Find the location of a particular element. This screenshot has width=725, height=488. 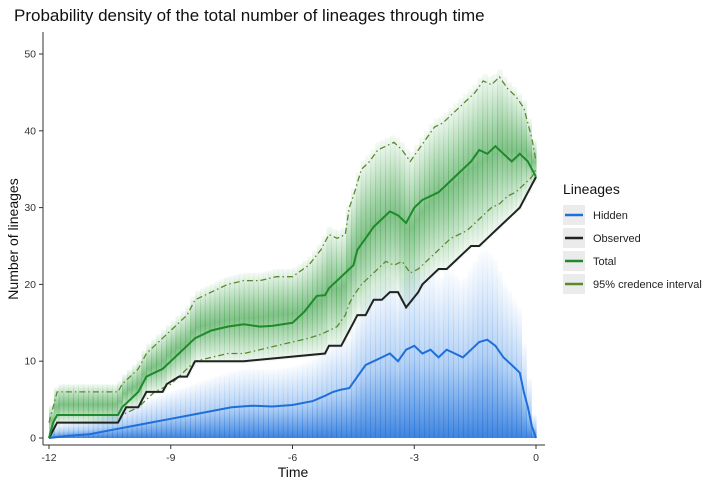

legend-entry-hidden: Hidden is located at coordinates (595, 215).